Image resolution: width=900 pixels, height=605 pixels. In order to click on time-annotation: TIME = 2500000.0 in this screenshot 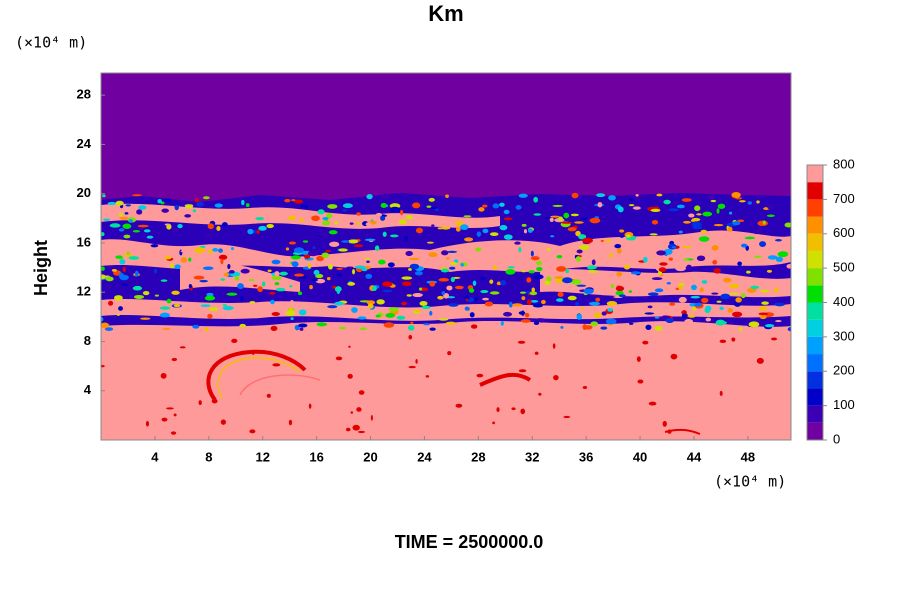, I will do `click(469, 542)`.